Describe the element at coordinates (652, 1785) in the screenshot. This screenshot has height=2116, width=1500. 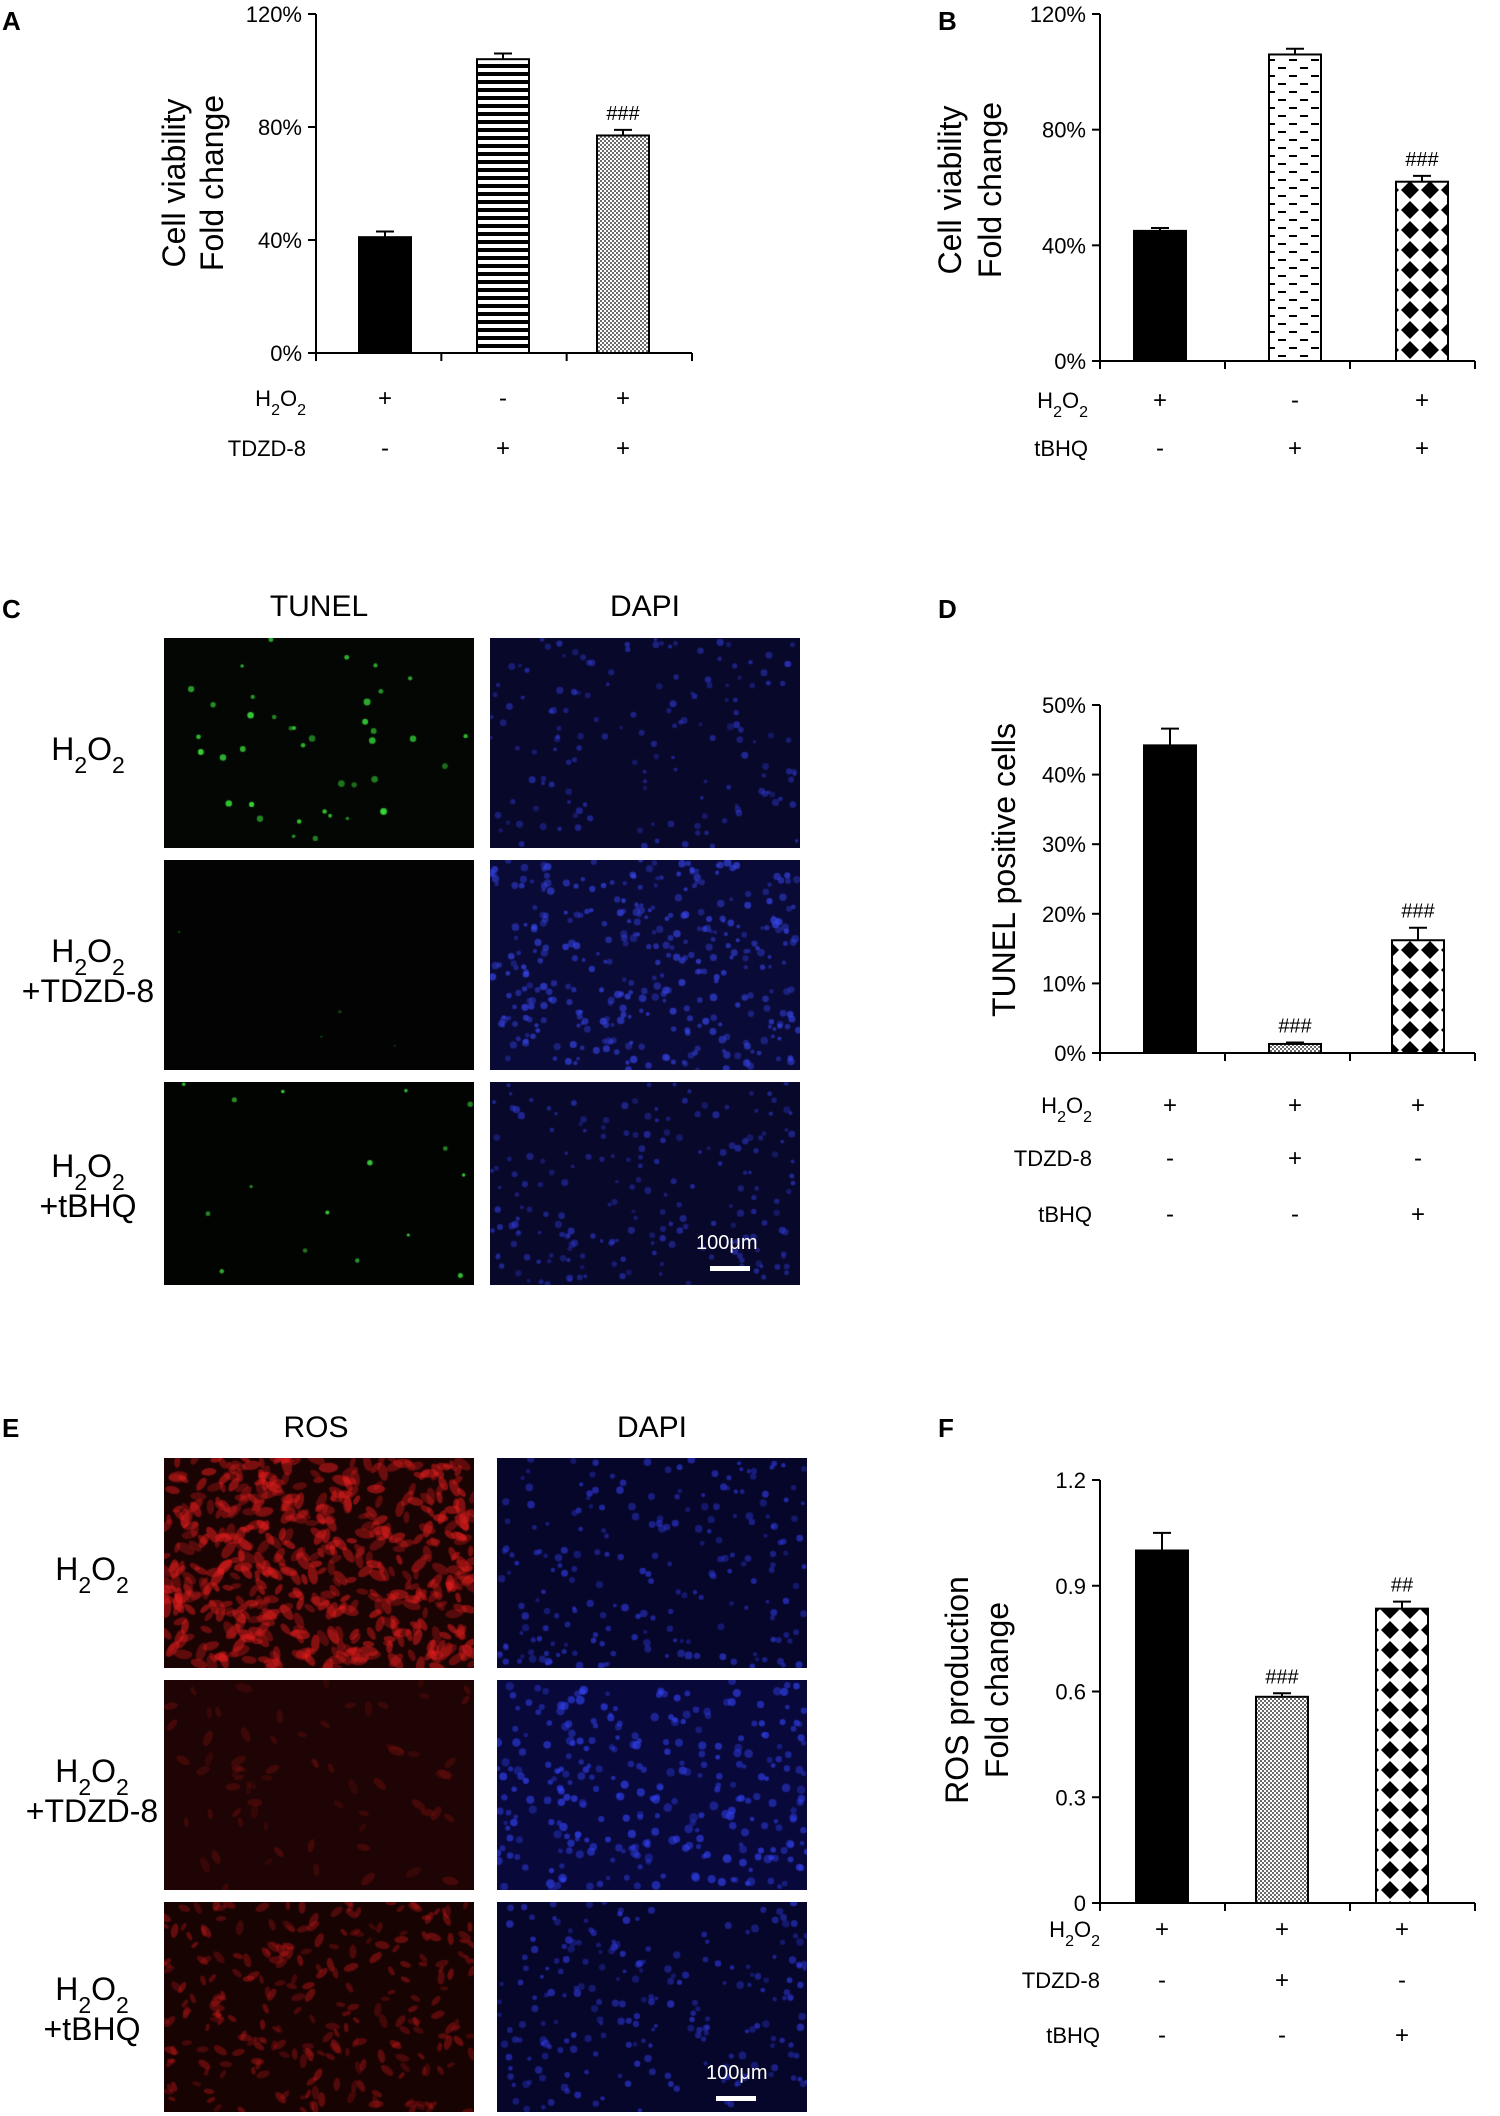
I see `micrograph-e-dapi-tdzd8` at that location.